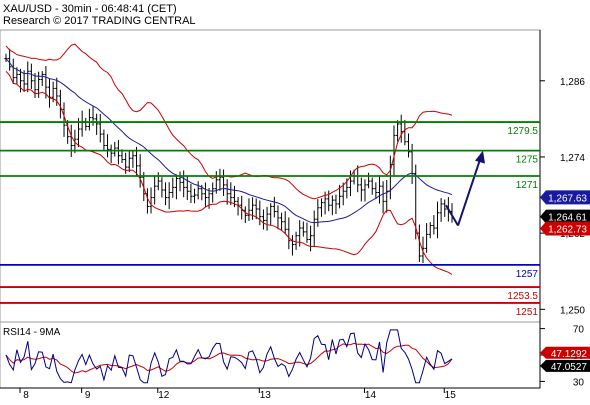 This screenshot has width=590, height=405. I want to click on rsi-ma-tag-bg, so click(565, 365).